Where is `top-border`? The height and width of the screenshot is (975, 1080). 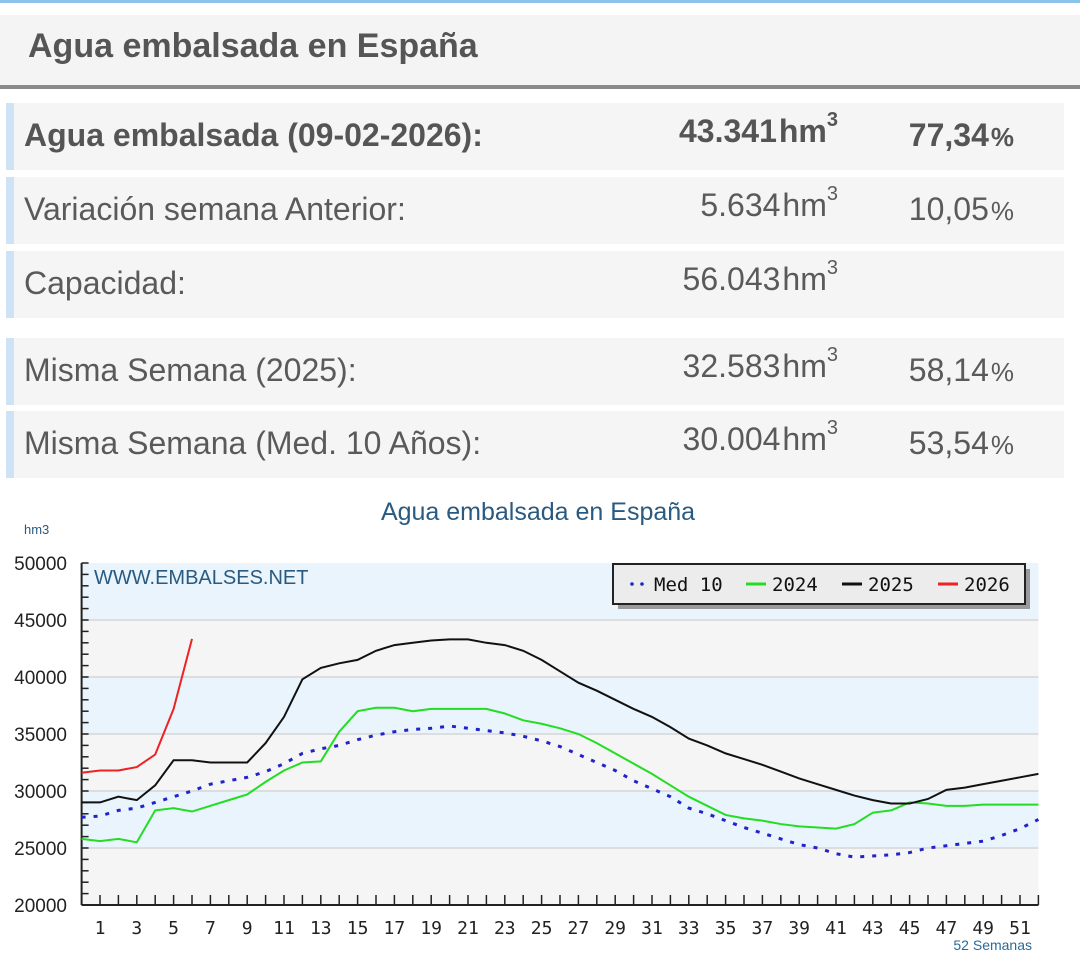
top-border is located at coordinates (540, 1).